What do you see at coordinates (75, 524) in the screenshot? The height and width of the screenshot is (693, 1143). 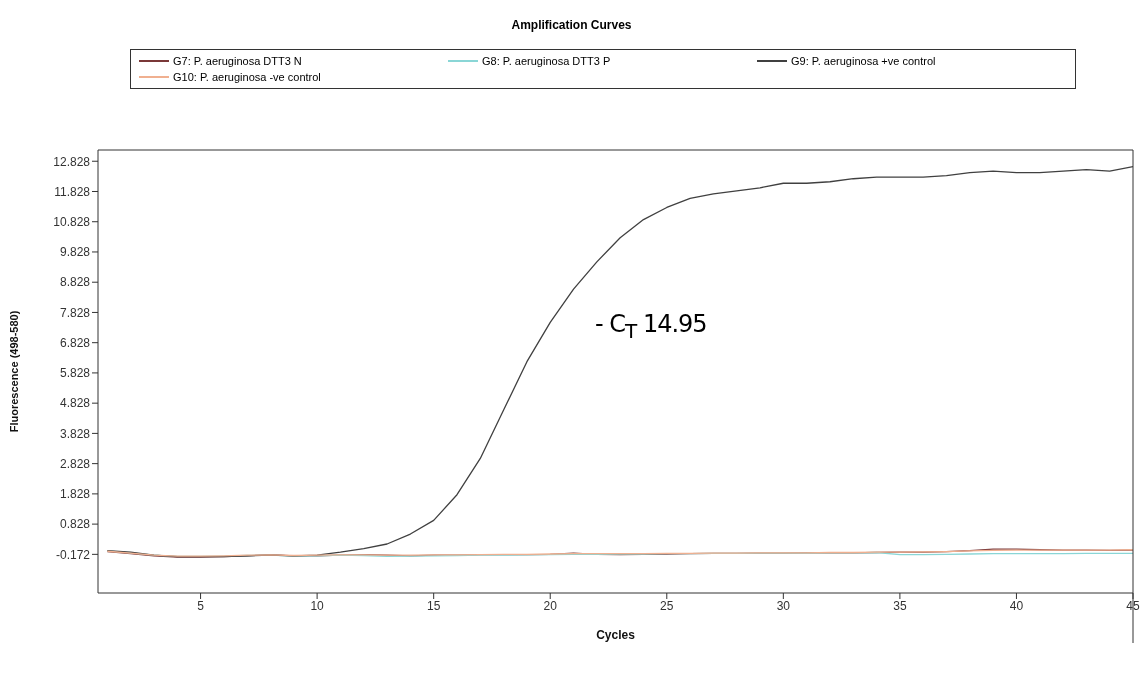 I see `y-tick-label: 0.828` at bounding box center [75, 524].